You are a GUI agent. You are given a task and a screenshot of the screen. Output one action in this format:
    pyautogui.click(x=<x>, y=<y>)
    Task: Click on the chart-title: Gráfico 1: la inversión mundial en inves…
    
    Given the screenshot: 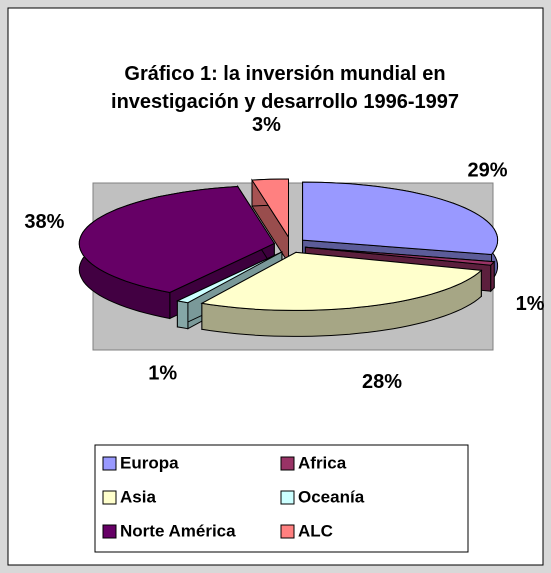 What is the action you would take?
    pyautogui.click(x=285, y=88)
    